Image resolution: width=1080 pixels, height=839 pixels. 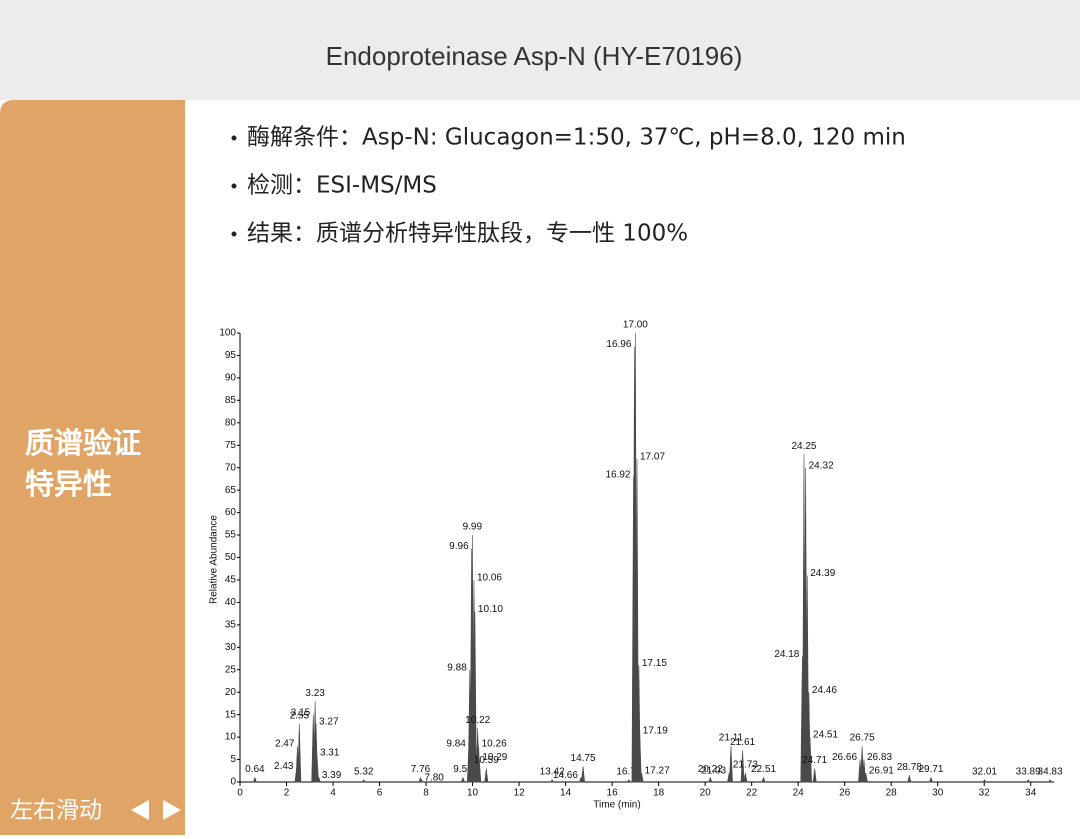 What do you see at coordinates (583, 758) in the screenshot?
I see `peak-label: 14.75` at bounding box center [583, 758].